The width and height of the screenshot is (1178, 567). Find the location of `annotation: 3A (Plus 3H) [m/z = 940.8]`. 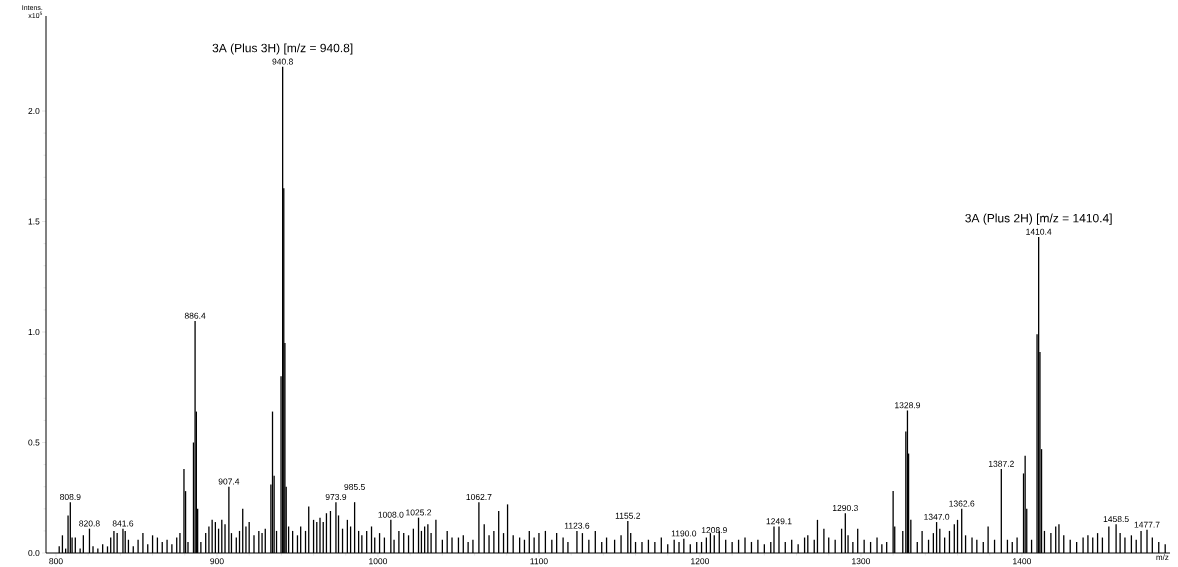

annotation: 3A (Plus 3H) [m/z = 940.8] is located at coordinates (282, 49).